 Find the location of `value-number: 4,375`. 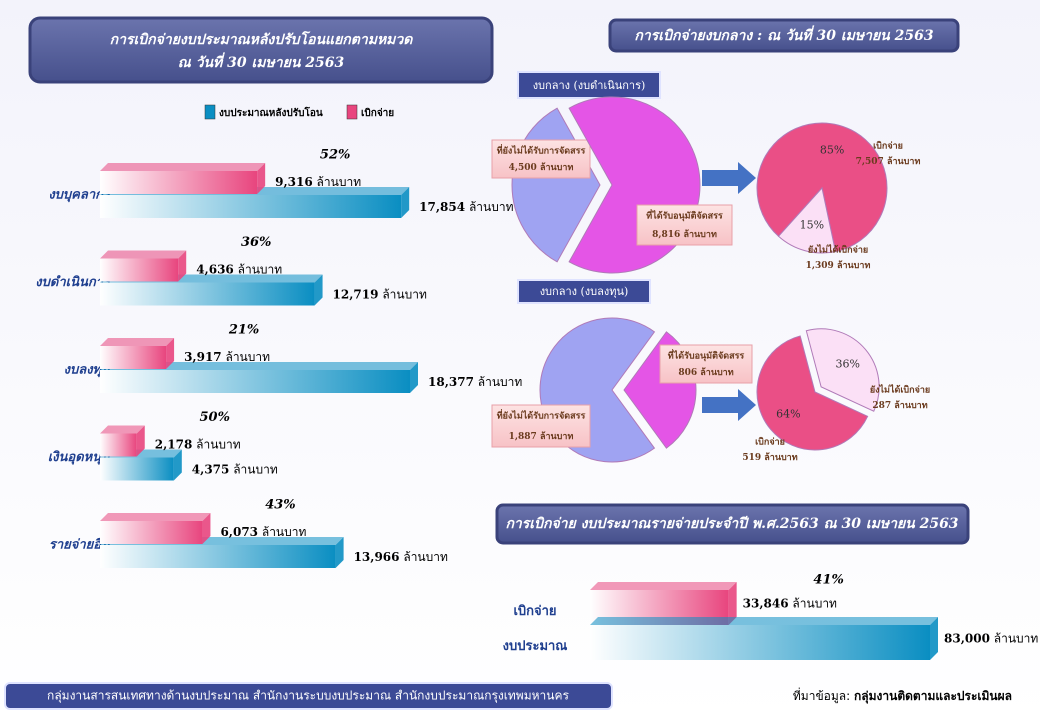

value-number: 4,375 is located at coordinates (211, 469).